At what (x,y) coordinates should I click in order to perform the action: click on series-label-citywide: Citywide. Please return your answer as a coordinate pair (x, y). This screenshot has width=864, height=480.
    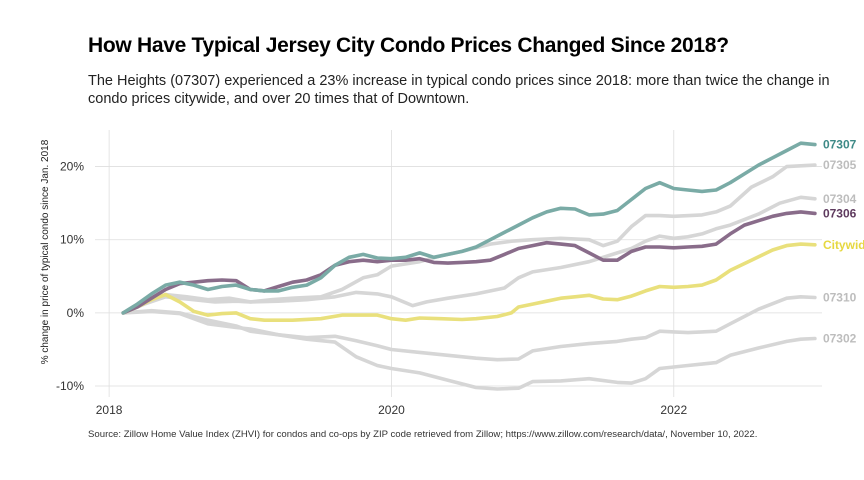
    Looking at the image, I should click on (843, 245).